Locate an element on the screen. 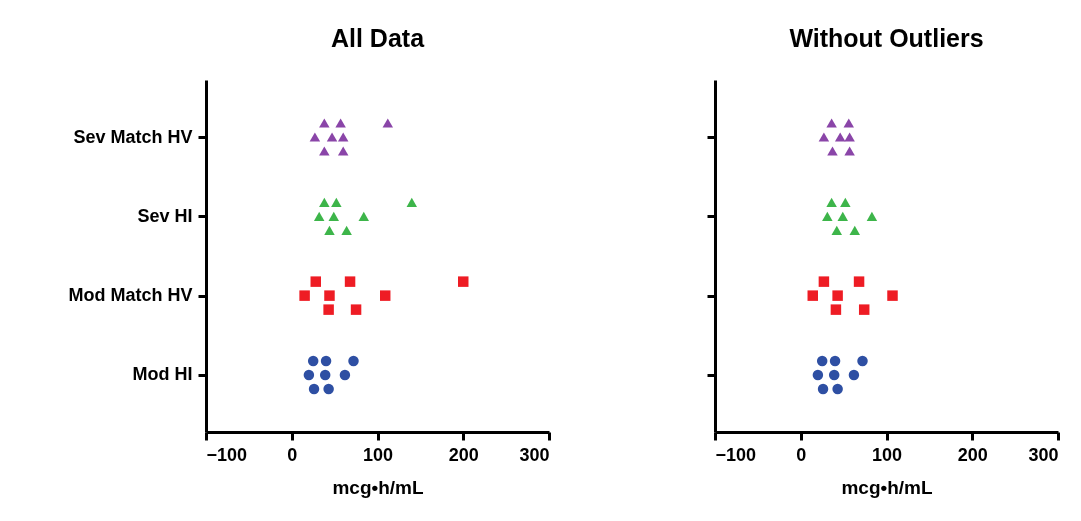 The image size is (1081, 521). y-tick-label: Mod Match HV is located at coordinates (130, 295).